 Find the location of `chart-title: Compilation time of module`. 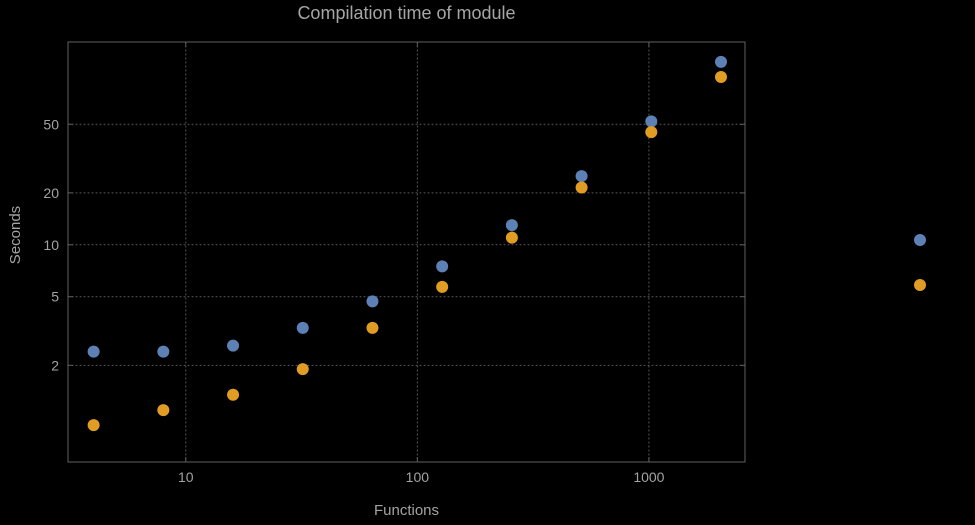

chart-title: Compilation time of module is located at coordinates (406, 13).